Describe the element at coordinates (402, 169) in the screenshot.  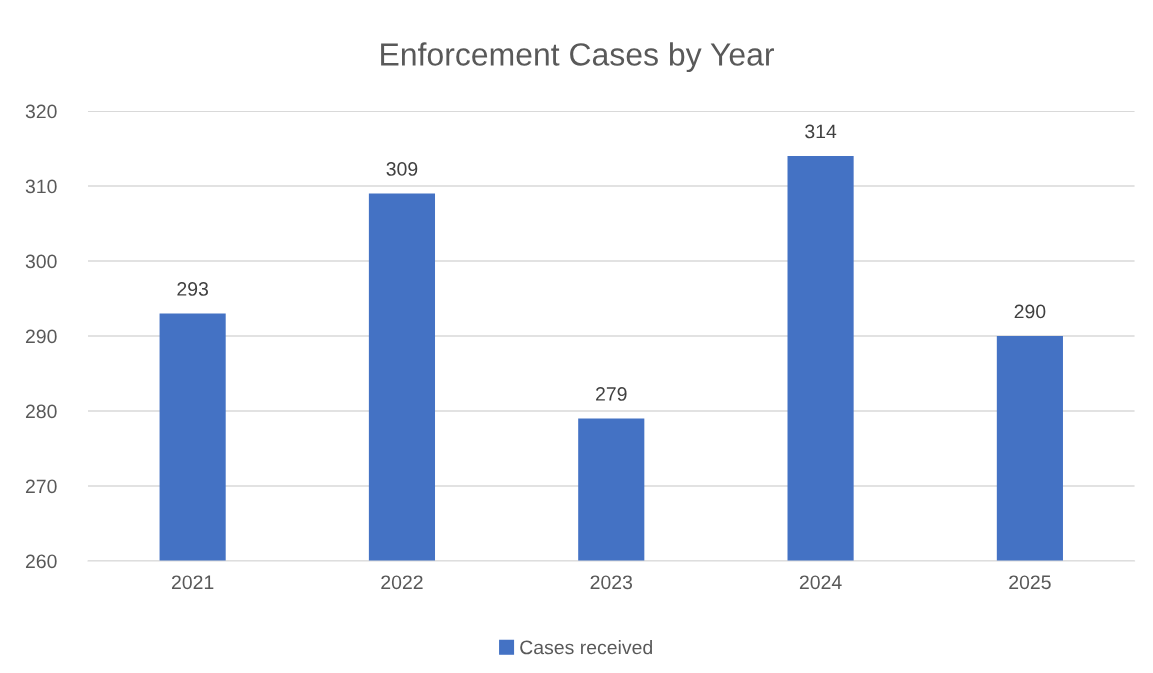
I see `data-label: 309` at that location.